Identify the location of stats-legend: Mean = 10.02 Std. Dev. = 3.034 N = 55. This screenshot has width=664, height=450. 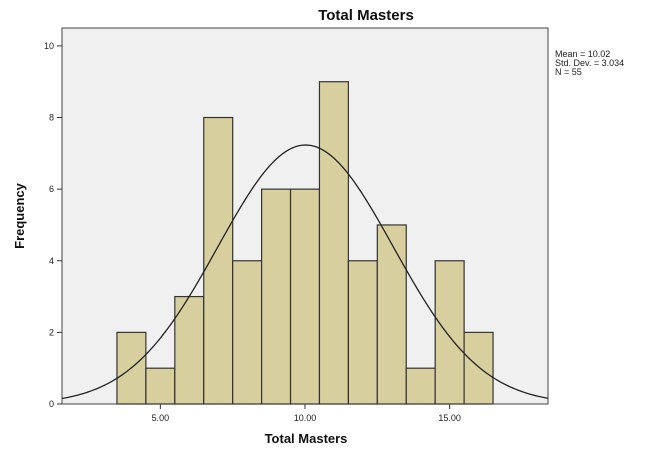
(589, 63).